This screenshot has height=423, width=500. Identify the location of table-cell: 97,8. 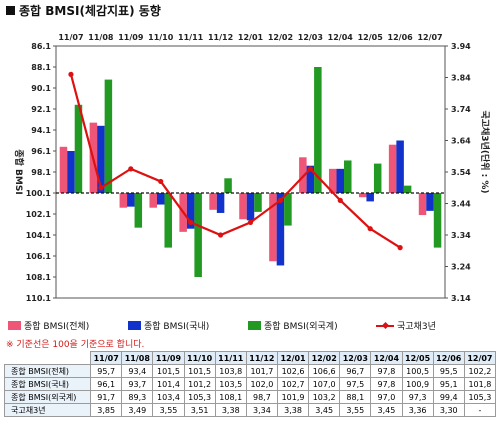
(386, 371).